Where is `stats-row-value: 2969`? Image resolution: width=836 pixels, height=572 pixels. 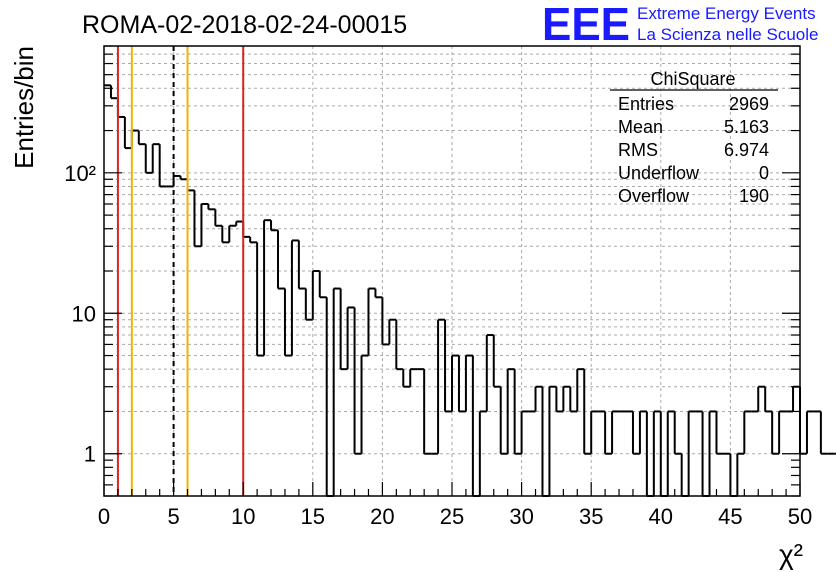 stats-row-value: 2969 is located at coordinates (749, 104).